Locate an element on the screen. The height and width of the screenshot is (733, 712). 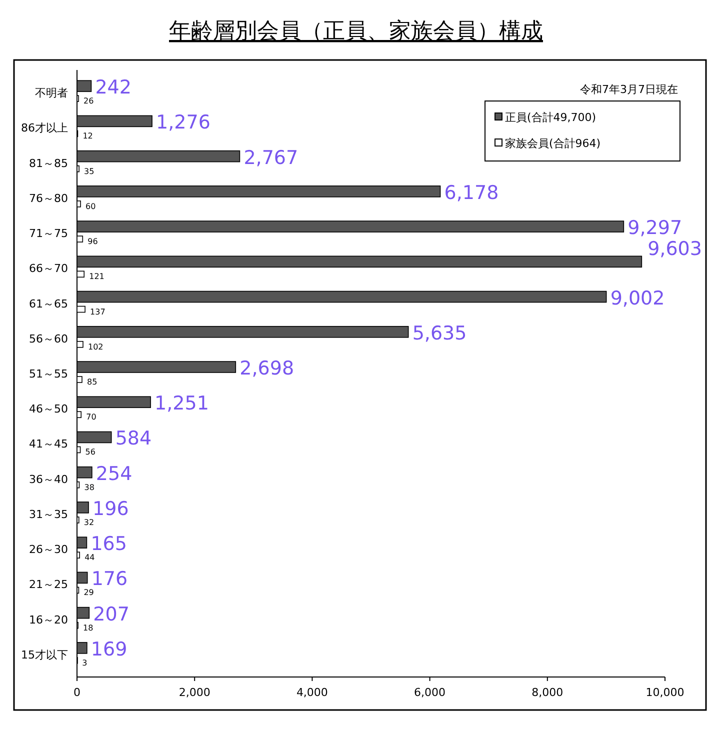
data-label: 2,767 is located at coordinates (271, 157).